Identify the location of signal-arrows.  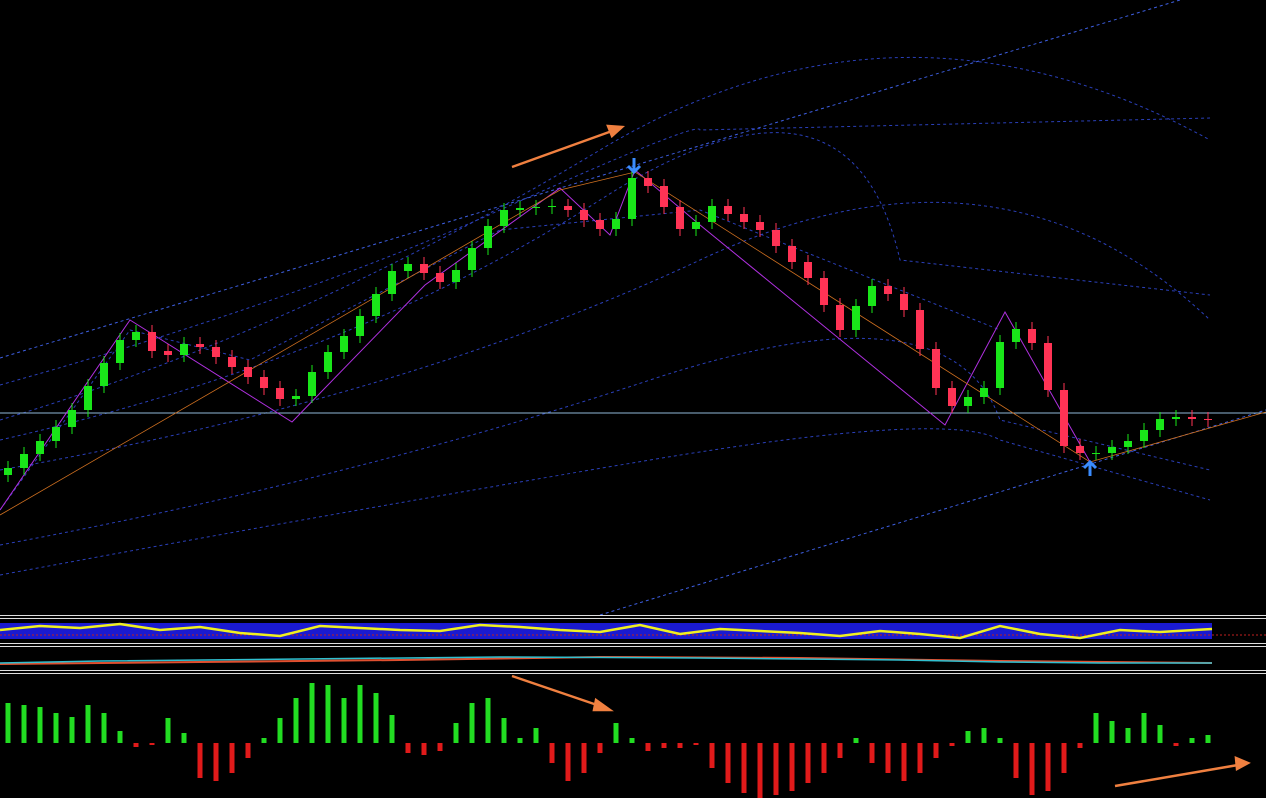
(862, 317).